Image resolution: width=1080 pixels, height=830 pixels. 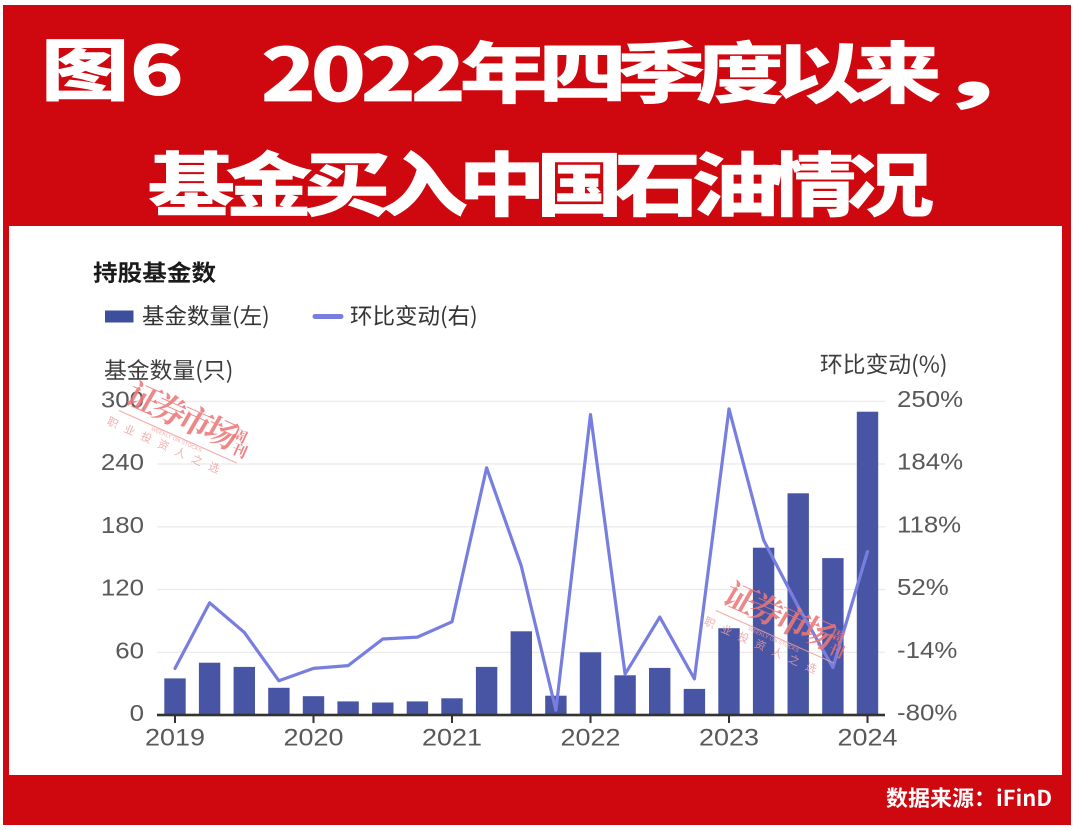 What do you see at coordinates (314, 738) in the screenshot?
I see `svg-text: 2020` at bounding box center [314, 738].